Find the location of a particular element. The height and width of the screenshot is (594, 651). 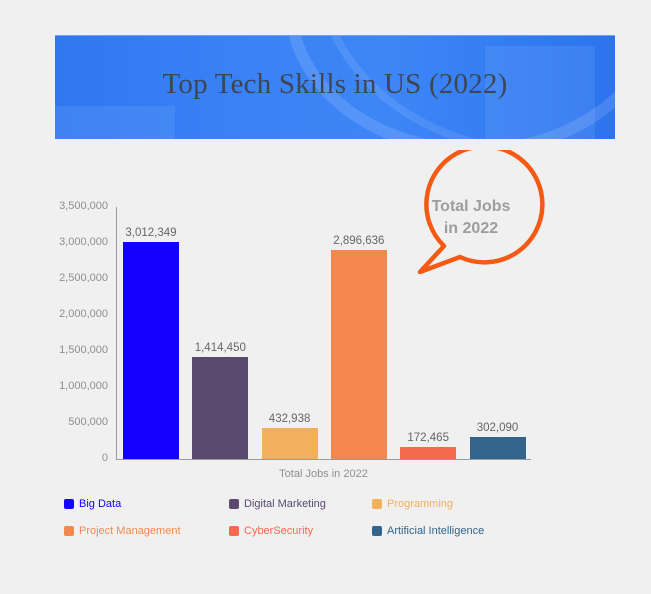

legend-label: Project Management is located at coordinates (130, 531).